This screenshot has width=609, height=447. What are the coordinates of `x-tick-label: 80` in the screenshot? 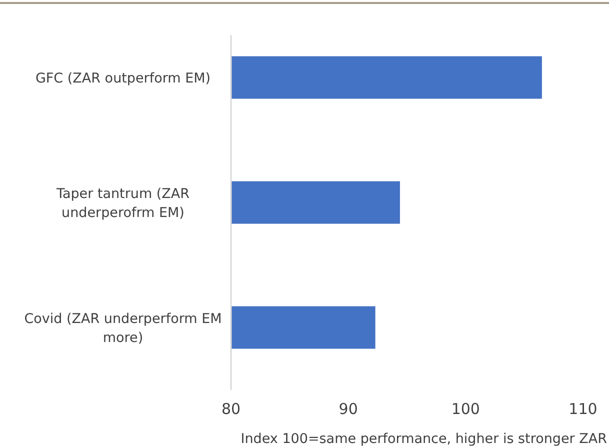 It's located at (231, 409).